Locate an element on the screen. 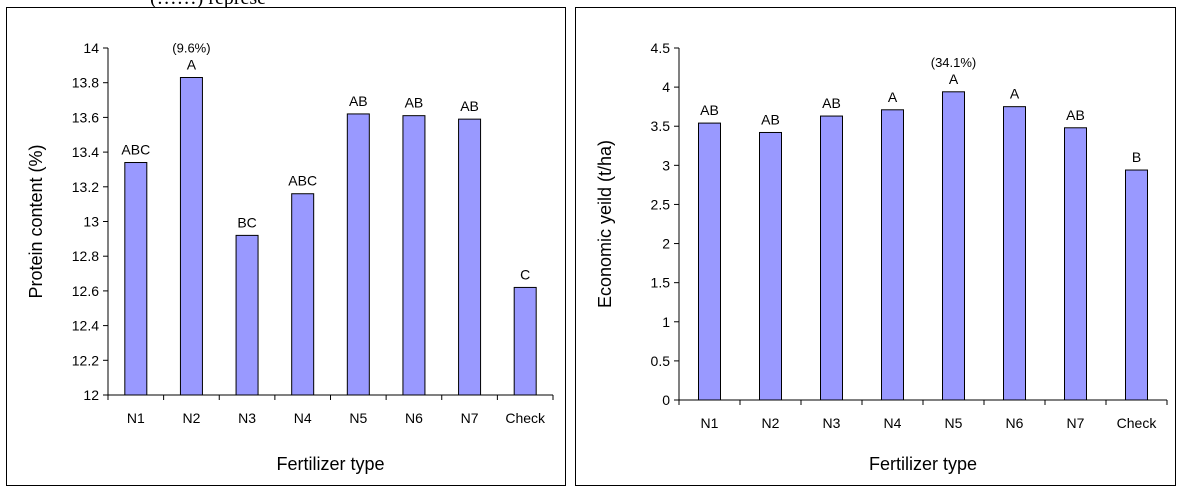 The height and width of the screenshot is (488, 1183). y-tick-label: 12 is located at coordinates (91, 395).